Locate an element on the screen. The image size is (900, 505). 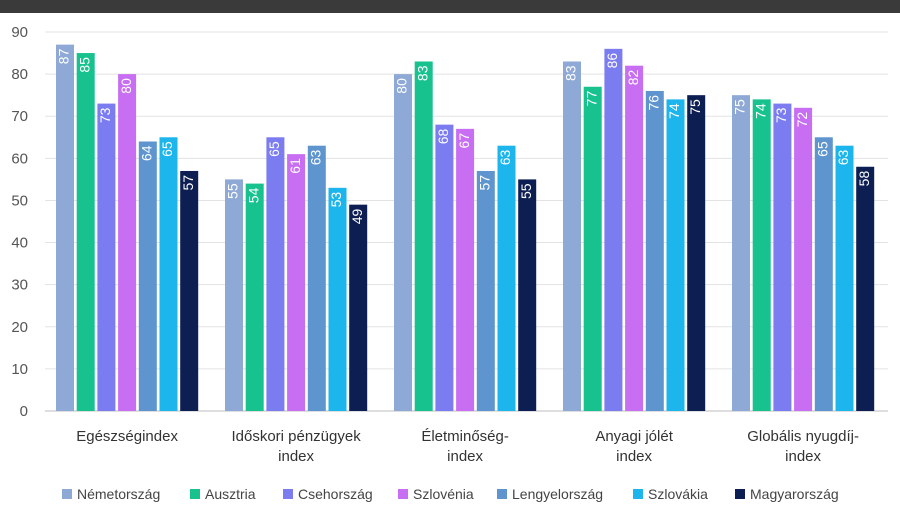
y-tick-label: 90 is located at coordinates (19, 32).